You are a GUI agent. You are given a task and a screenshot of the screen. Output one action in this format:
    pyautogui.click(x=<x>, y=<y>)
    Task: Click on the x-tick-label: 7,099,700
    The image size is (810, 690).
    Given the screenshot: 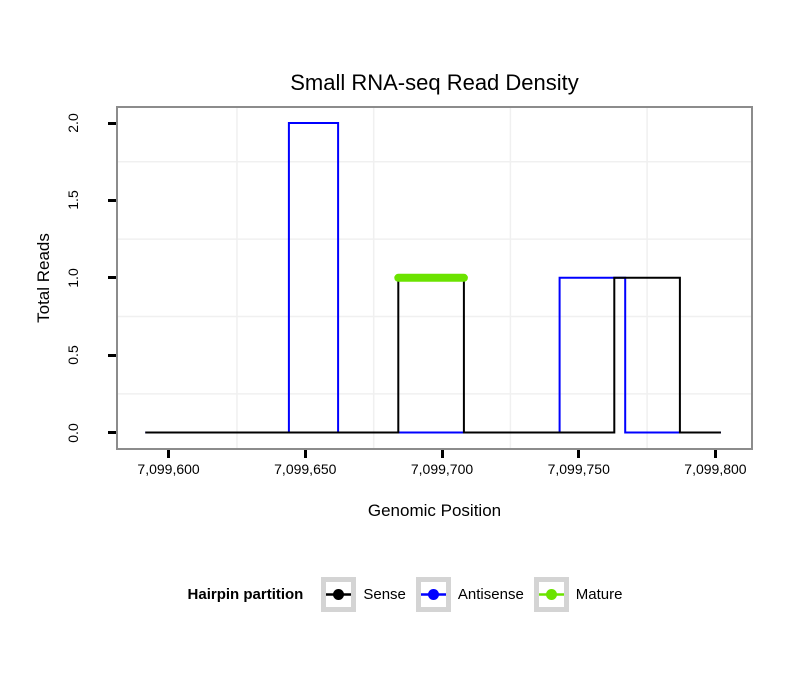 What is the action you would take?
    pyautogui.click(x=442, y=469)
    